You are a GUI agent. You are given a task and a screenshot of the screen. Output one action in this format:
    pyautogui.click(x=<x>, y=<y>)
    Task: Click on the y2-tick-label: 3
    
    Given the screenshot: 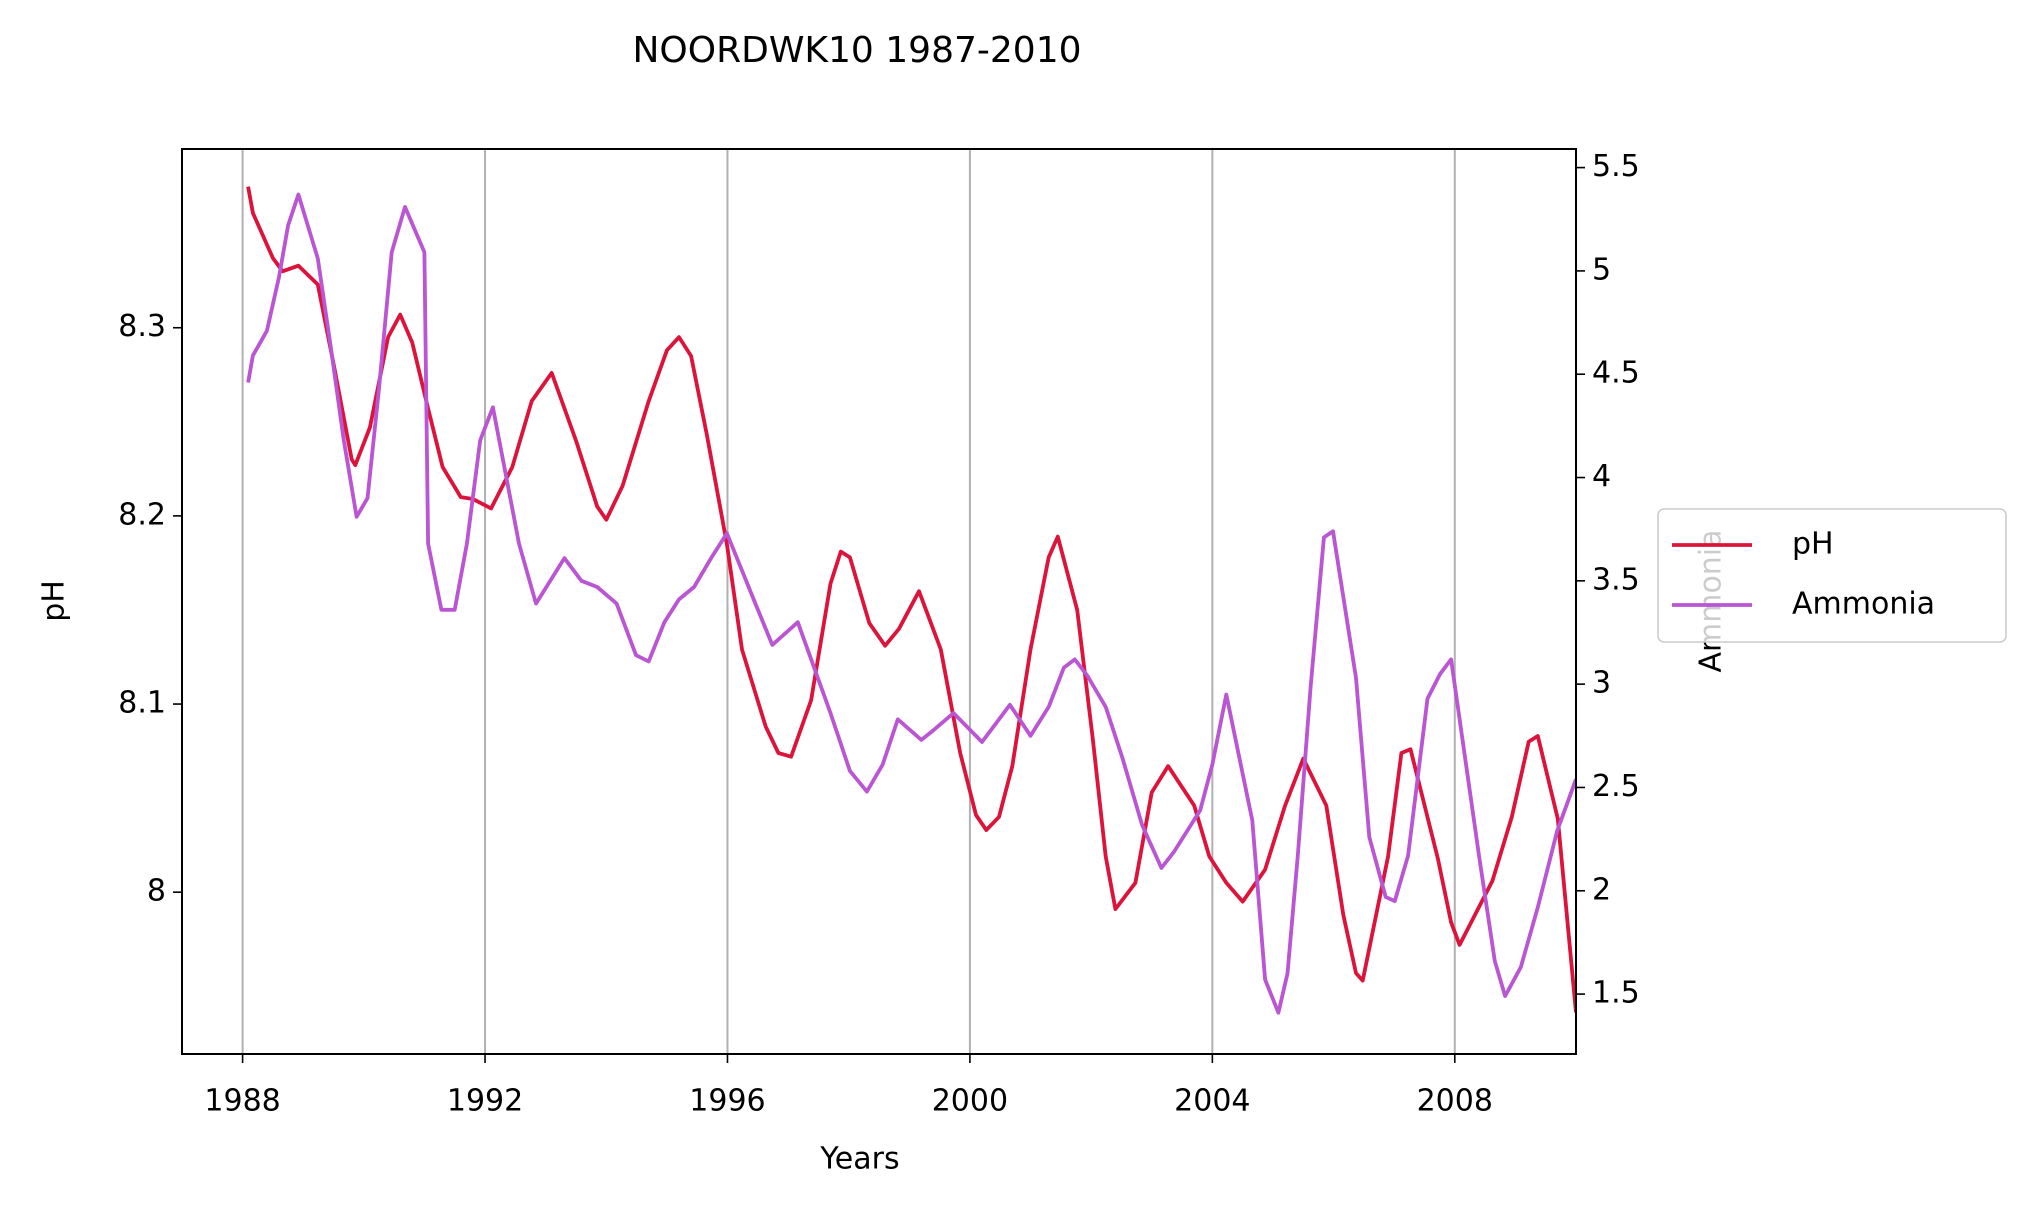 What is the action you would take?
    pyautogui.click(x=1601, y=683)
    